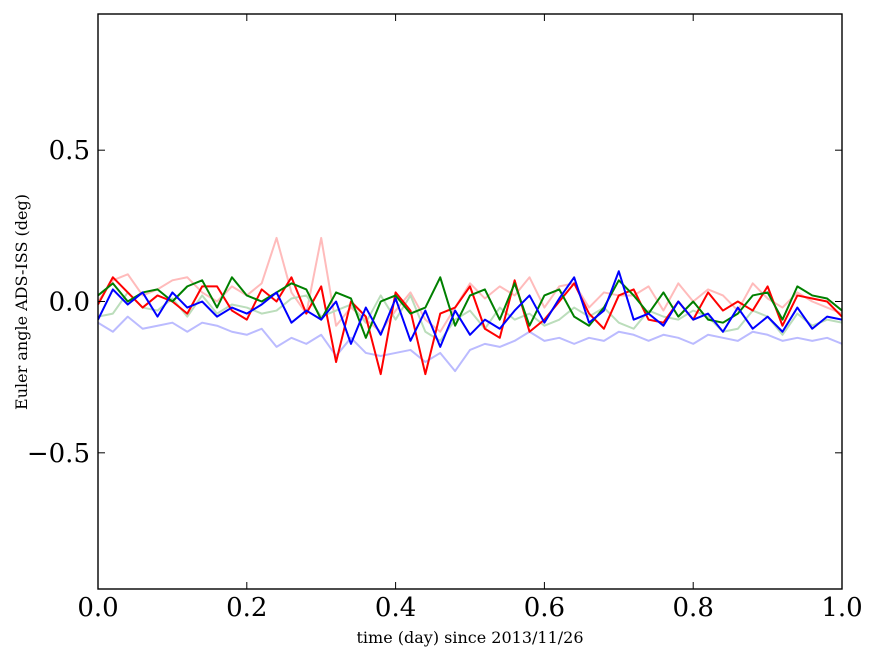 The width and height of the screenshot is (875, 662). What do you see at coordinates (693, 608) in the screenshot?
I see `x-tick-label-4: 0.8` at bounding box center [693, 608].